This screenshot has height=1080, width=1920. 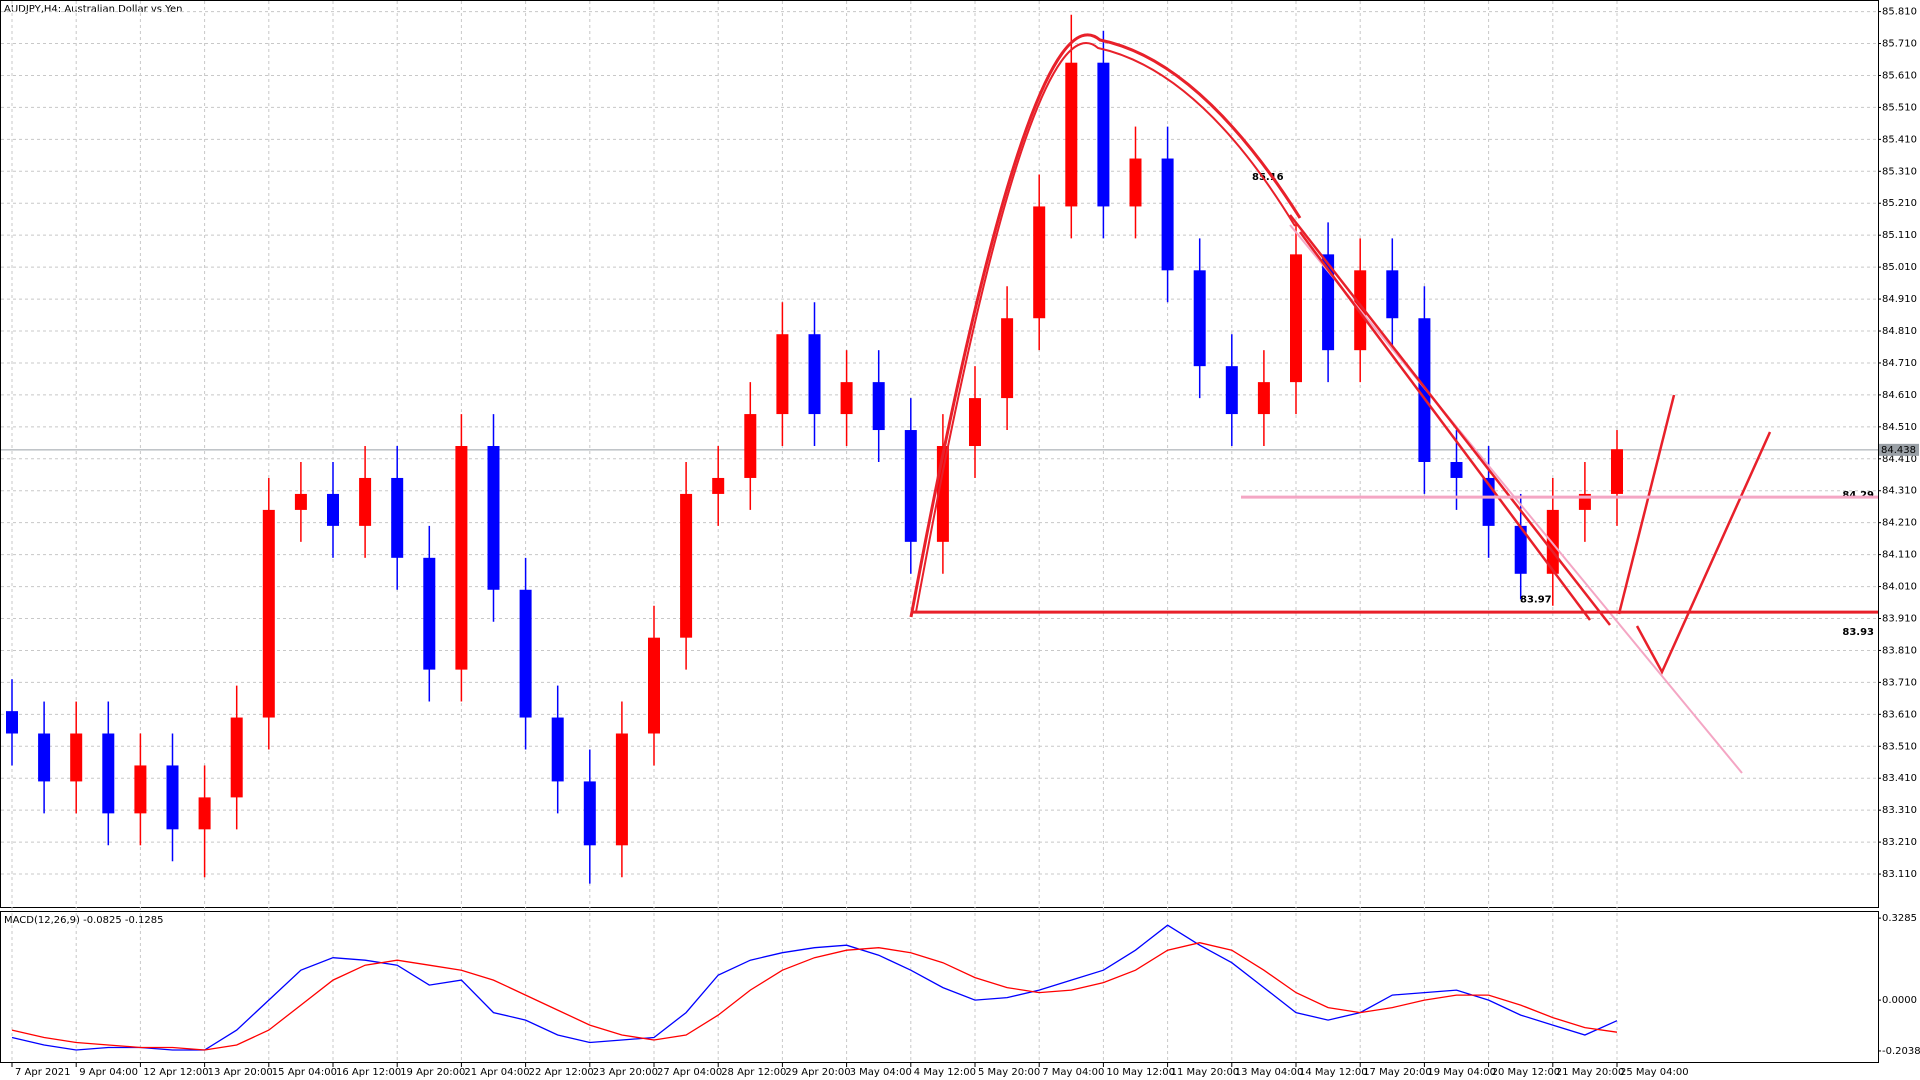 What do you see at coordinates (368, 1072) in the screenshot?
I see `x-tick-label: 16 Apr 12:00` at bounding box center [368, 1072].